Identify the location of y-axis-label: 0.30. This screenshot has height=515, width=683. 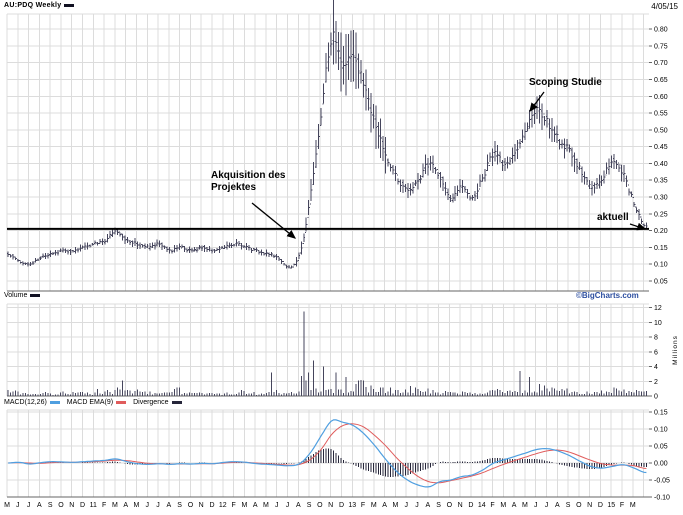
(661, 197).